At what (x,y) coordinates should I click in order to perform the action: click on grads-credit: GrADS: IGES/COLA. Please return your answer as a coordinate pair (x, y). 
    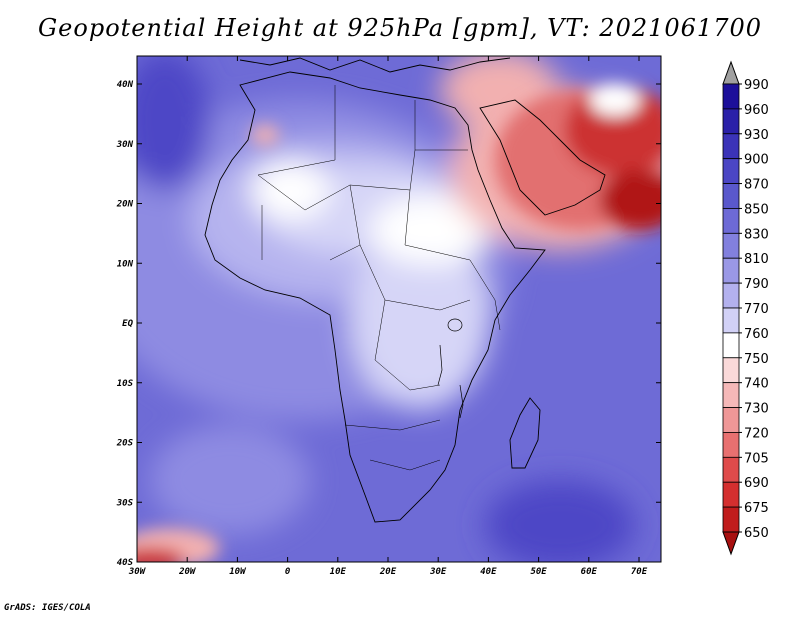
    Looking at the image, I should click on (47, 608).